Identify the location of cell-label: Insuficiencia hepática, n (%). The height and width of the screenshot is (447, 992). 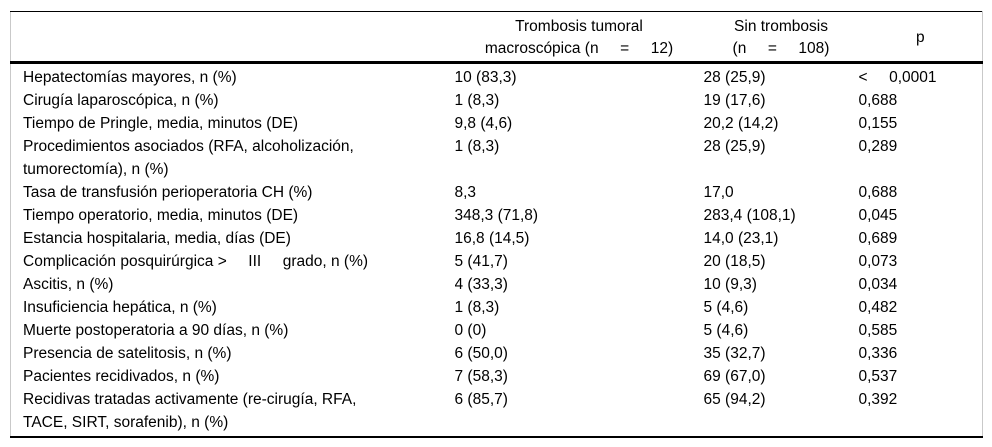
(120, 307).